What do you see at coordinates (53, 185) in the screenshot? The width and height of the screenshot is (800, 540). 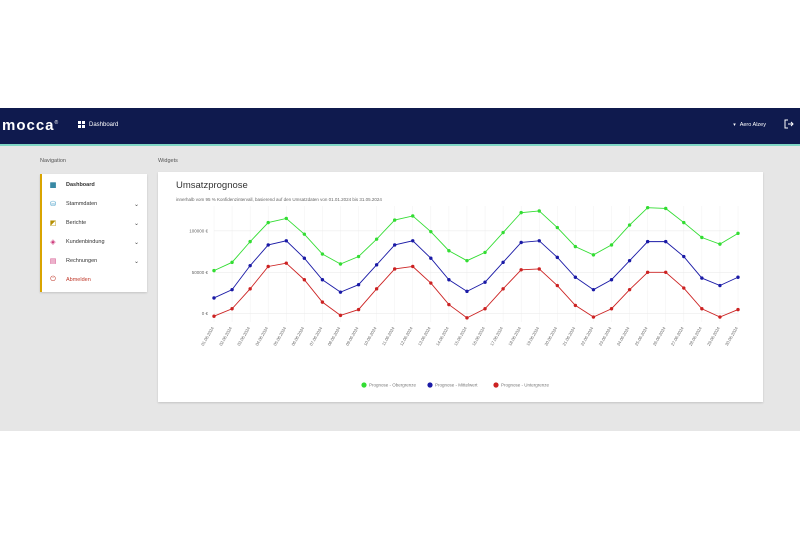 I see `grid-icon: ▦` at bounding box center [53, 185].